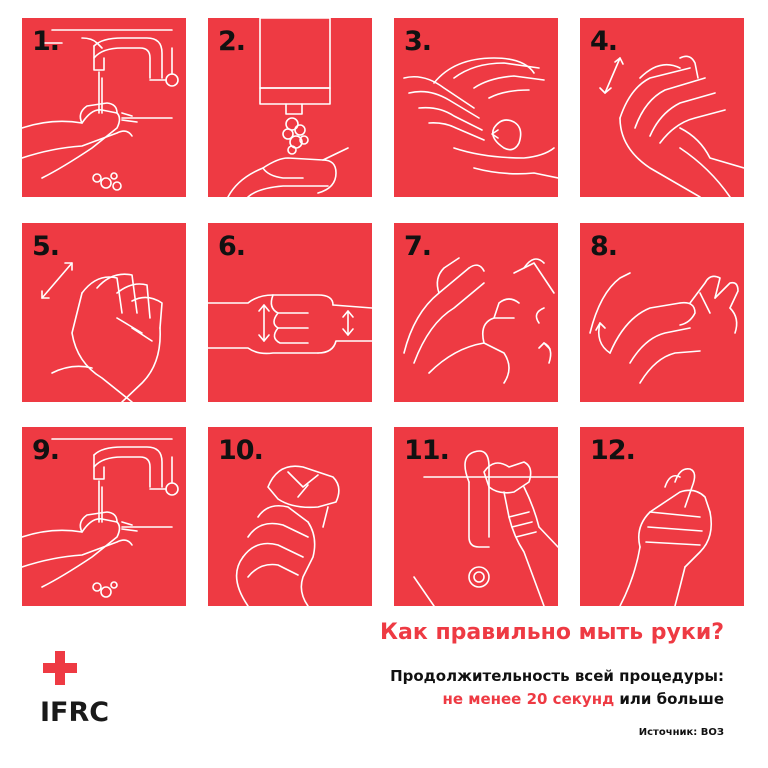 Image resolution: width=768 pixels, height=768 pixels. I want to click on step-tile-3: 3., so click(476, 107).